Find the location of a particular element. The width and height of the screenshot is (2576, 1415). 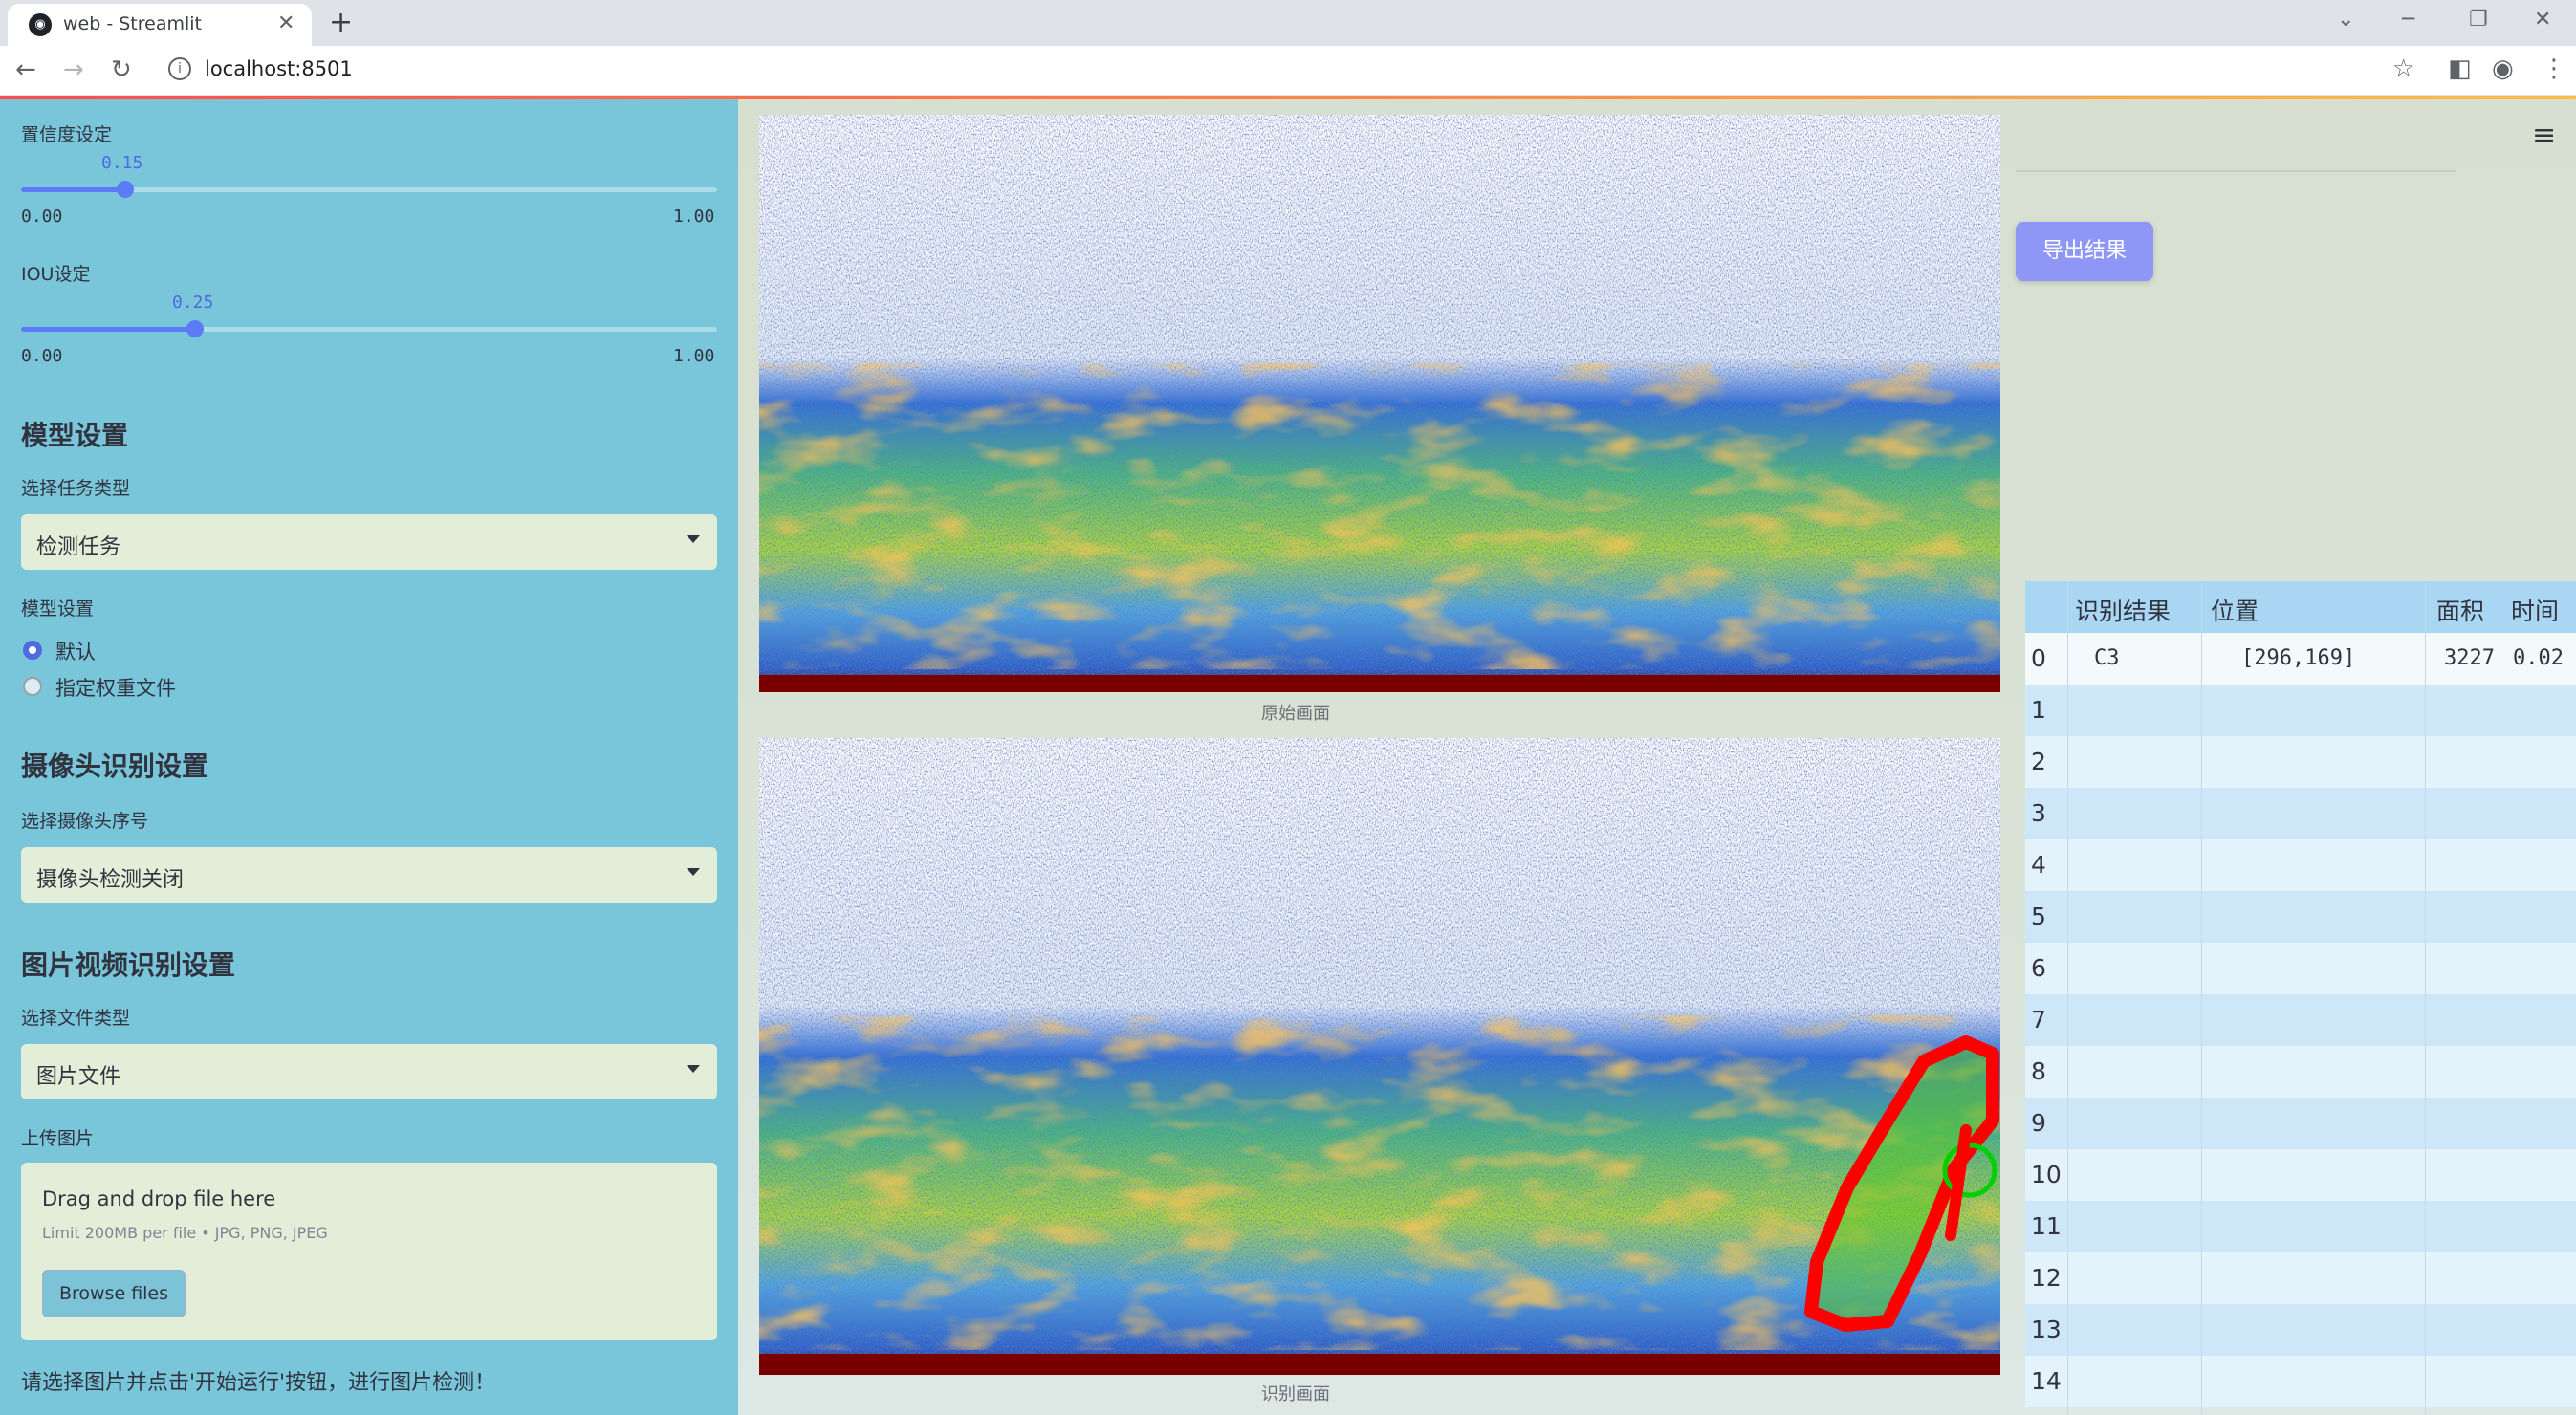

column-separator is located at coordinates (2201, 998).